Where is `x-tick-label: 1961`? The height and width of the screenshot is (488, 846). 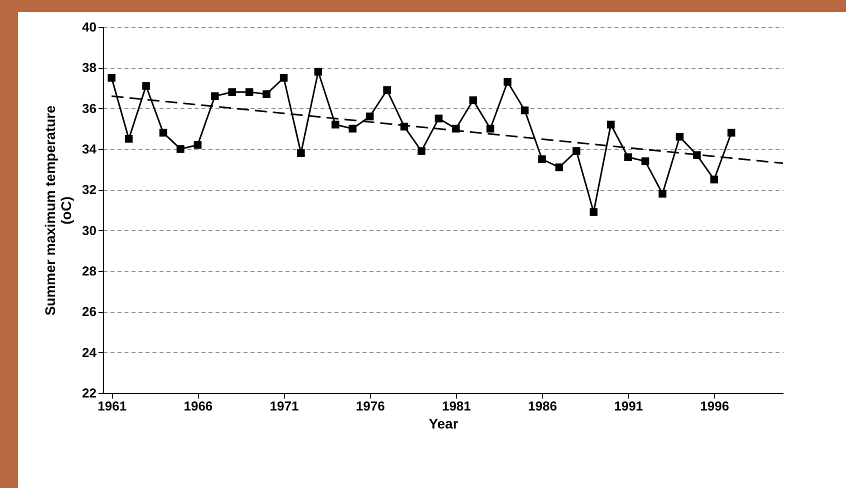
x-tick-label: 1961 is located at coordinates (112, 406).